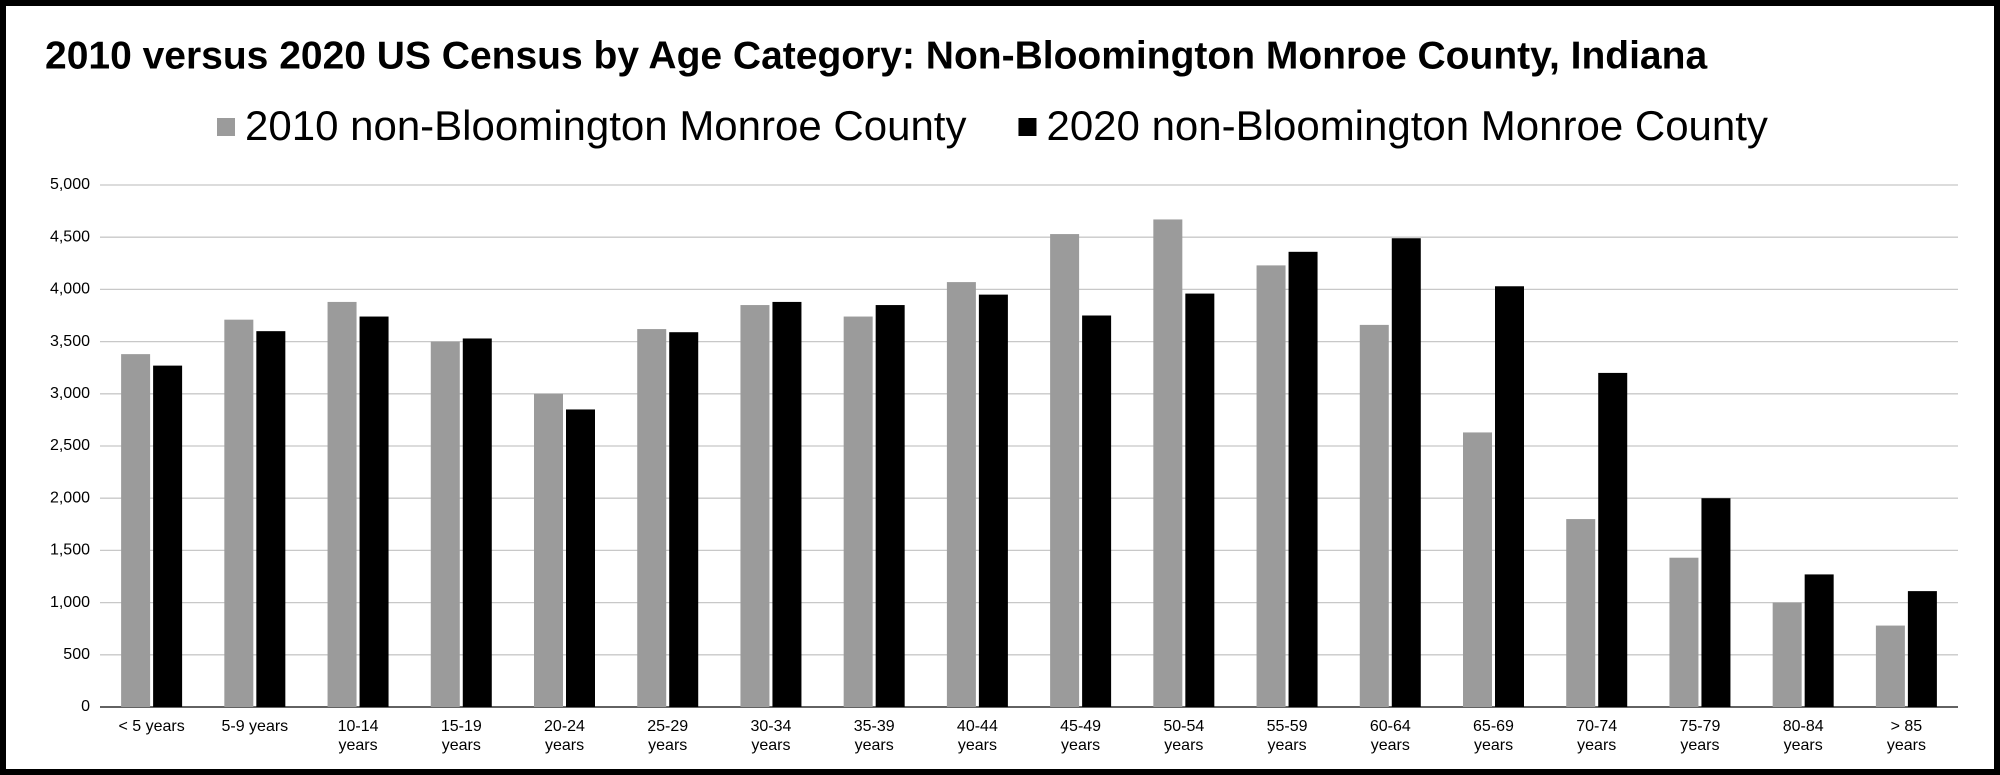 The width and height of the screenshot is (2000, 775). Describe the element at coordinates (85, 706) in the screenshot. I see `y-tick-label: 0` at that location.